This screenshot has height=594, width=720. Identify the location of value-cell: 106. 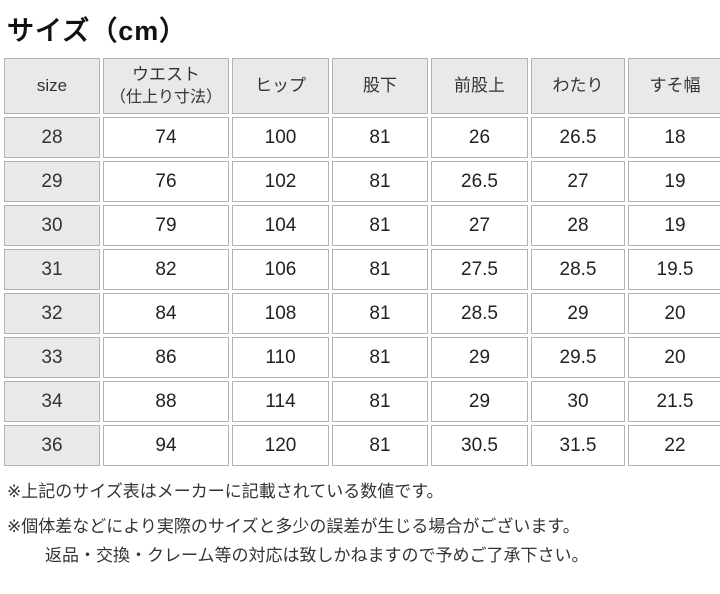
(280, 269).